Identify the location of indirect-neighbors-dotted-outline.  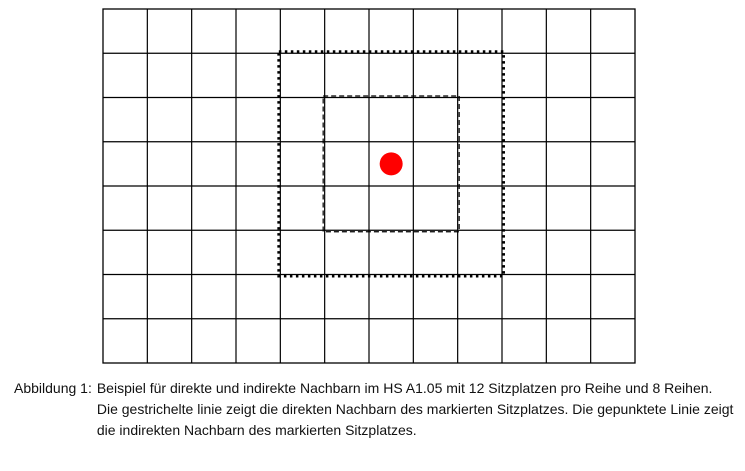
(391, 164).